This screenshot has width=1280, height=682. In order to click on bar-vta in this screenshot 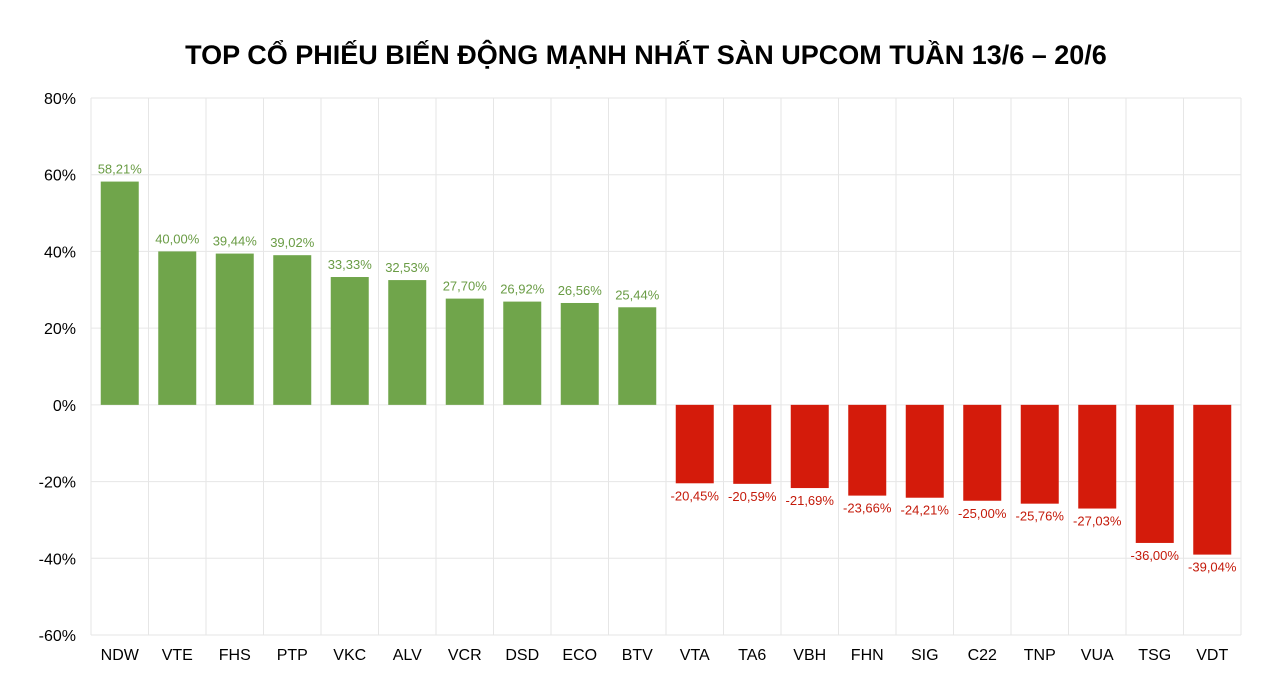, I will do `click(694, 444)`.